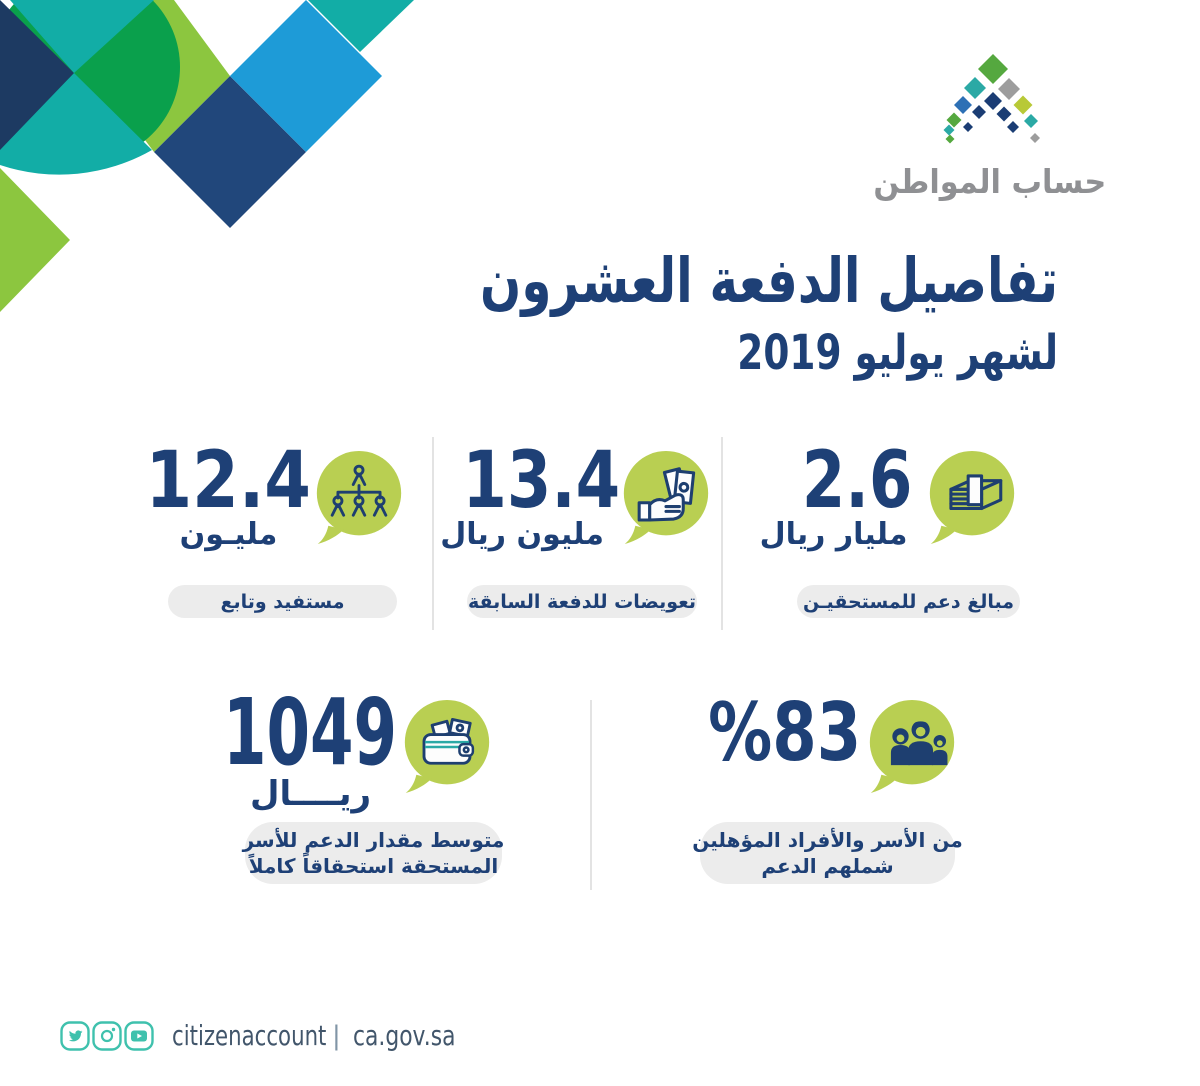 The height and width of the screenshot is (1086, 1200). Describe the element at coordinates (666, 497) in the screenshot. I see `hand-money-icon` at that location.